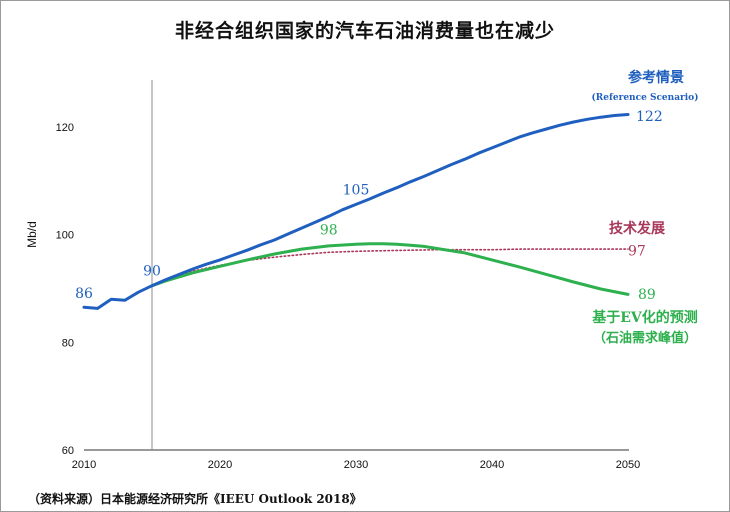 The height and width of the screenshot is (512, 730). What do you see at coordinates (628, 465) in the screenshot?
I see `x-tick-label: 2050` at bounding box center [628, 465].